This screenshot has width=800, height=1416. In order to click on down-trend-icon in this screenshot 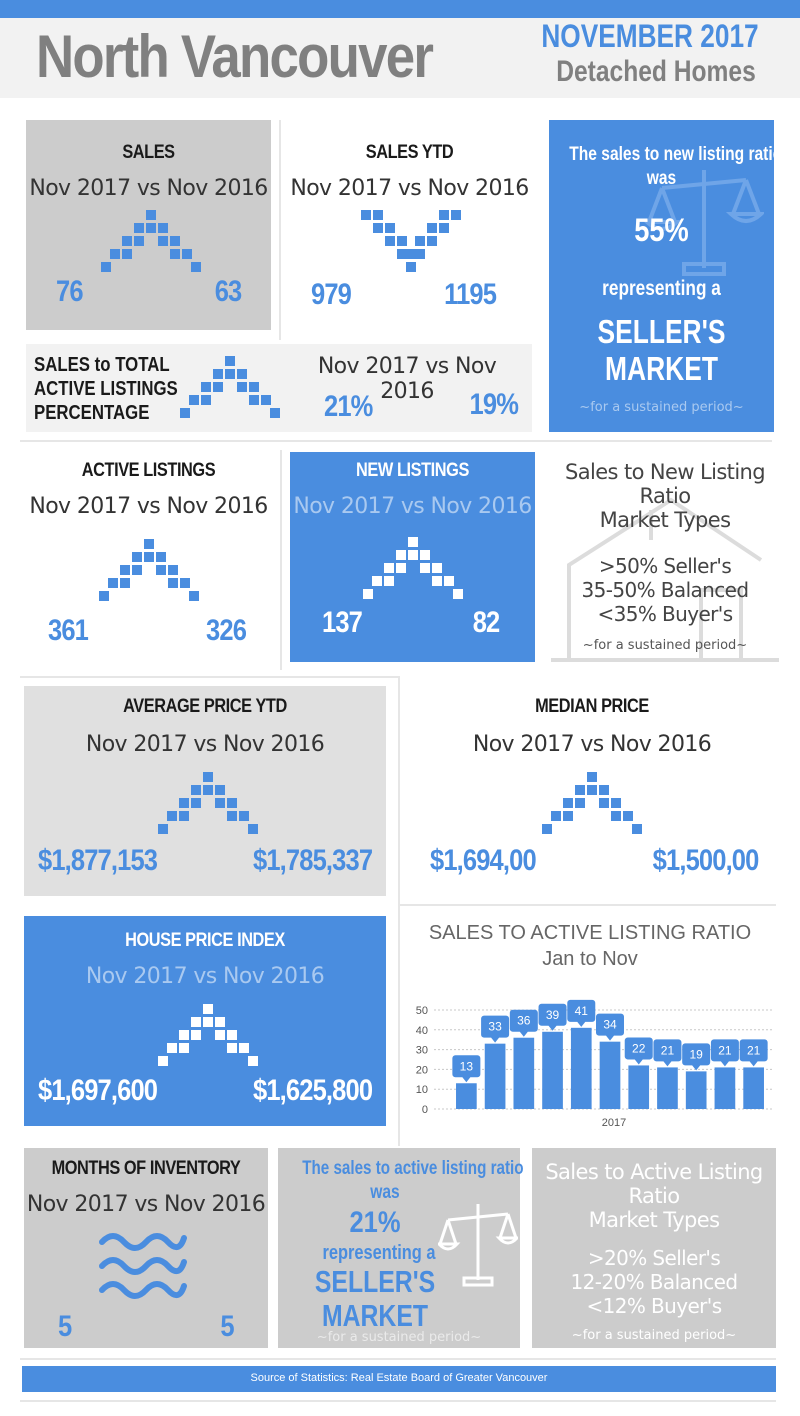, I will do `click(411, 245)`.